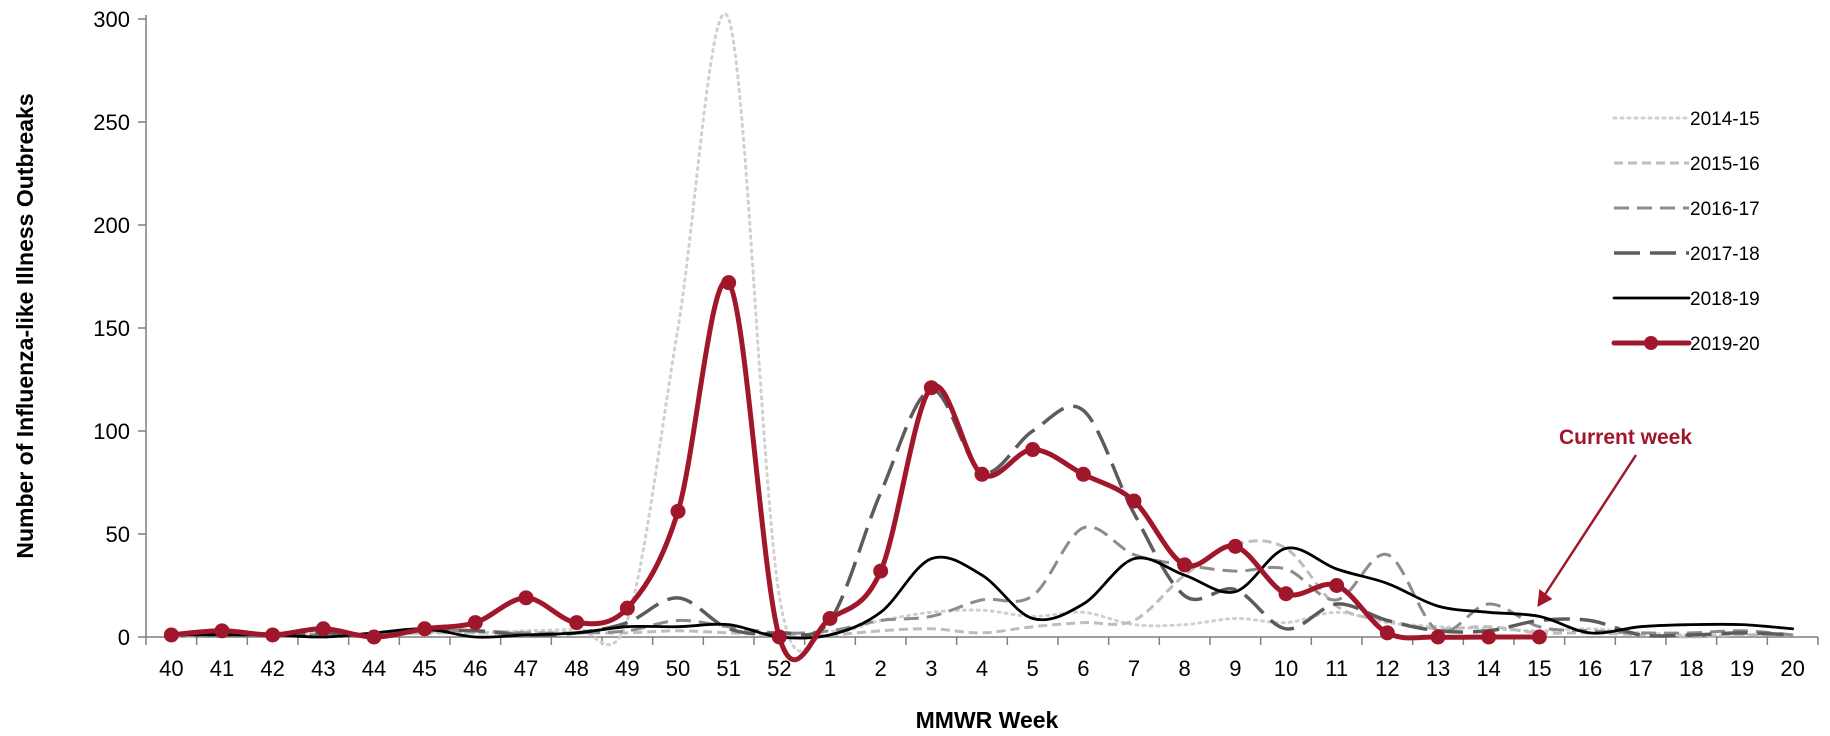 The image size is (1830, 736). I want to click on annotation-arrow-line, so click(1590, 526).